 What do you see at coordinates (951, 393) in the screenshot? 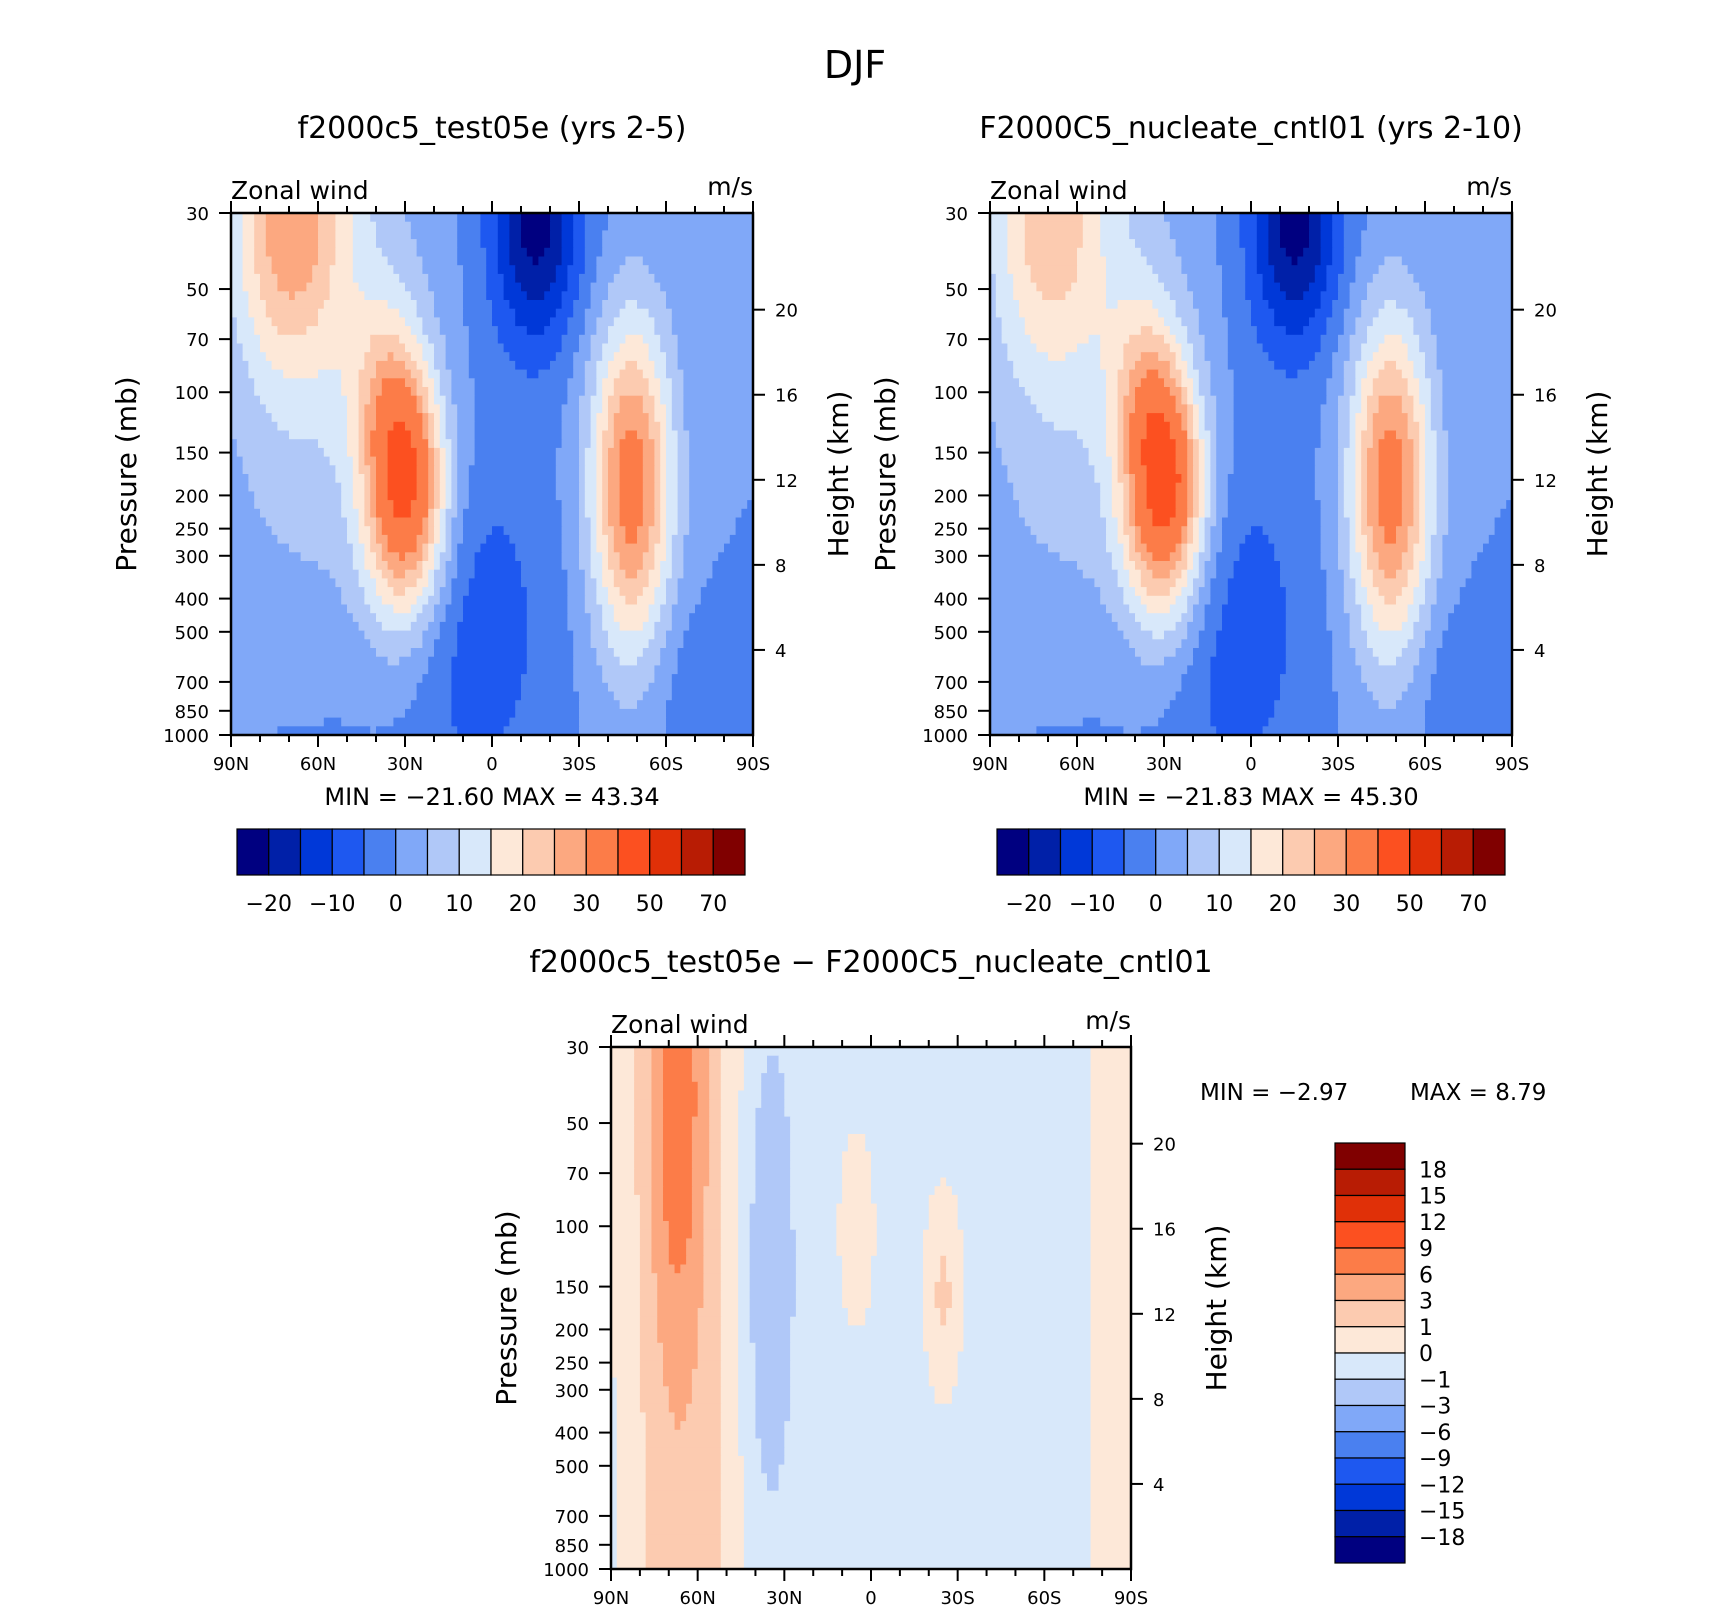
I see `y-tick-label: 100` at bounding box center [951, 393].